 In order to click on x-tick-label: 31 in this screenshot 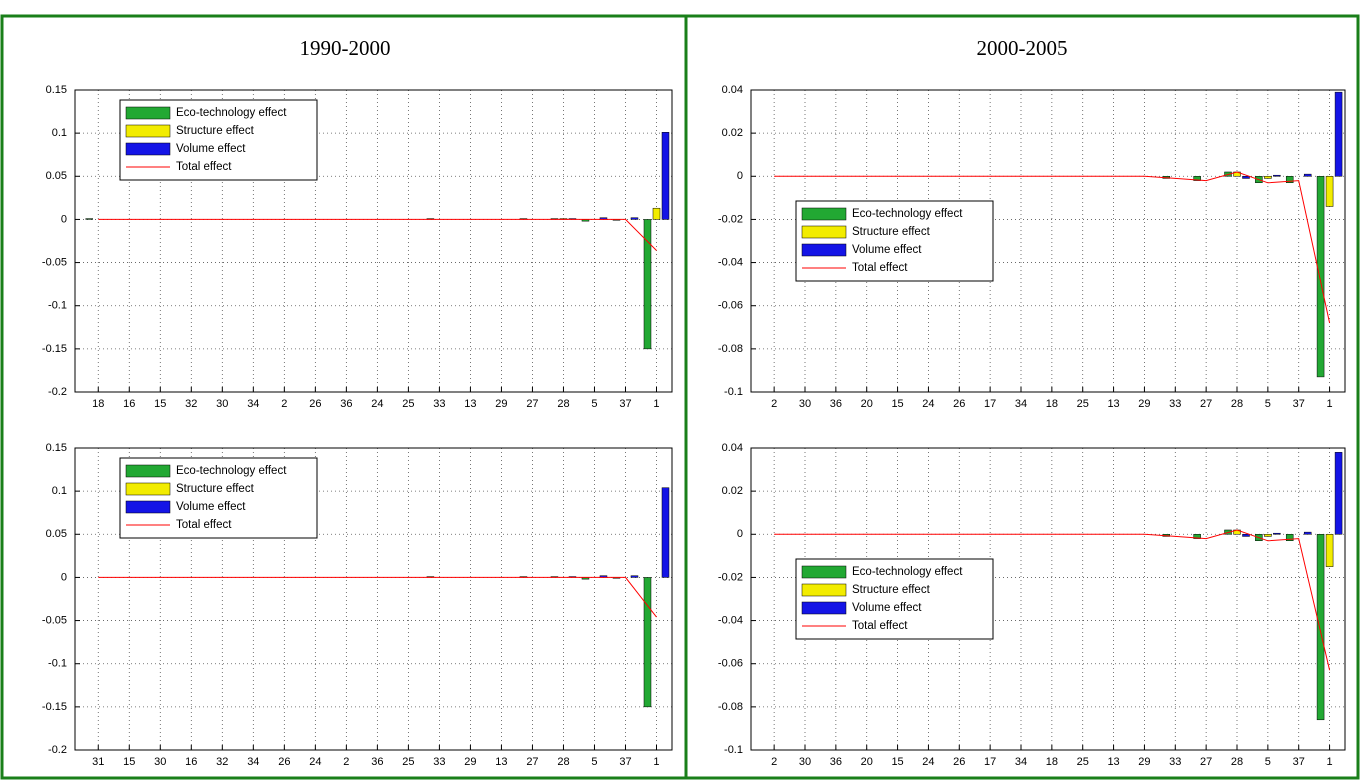, I will do `click(98, 762)`.